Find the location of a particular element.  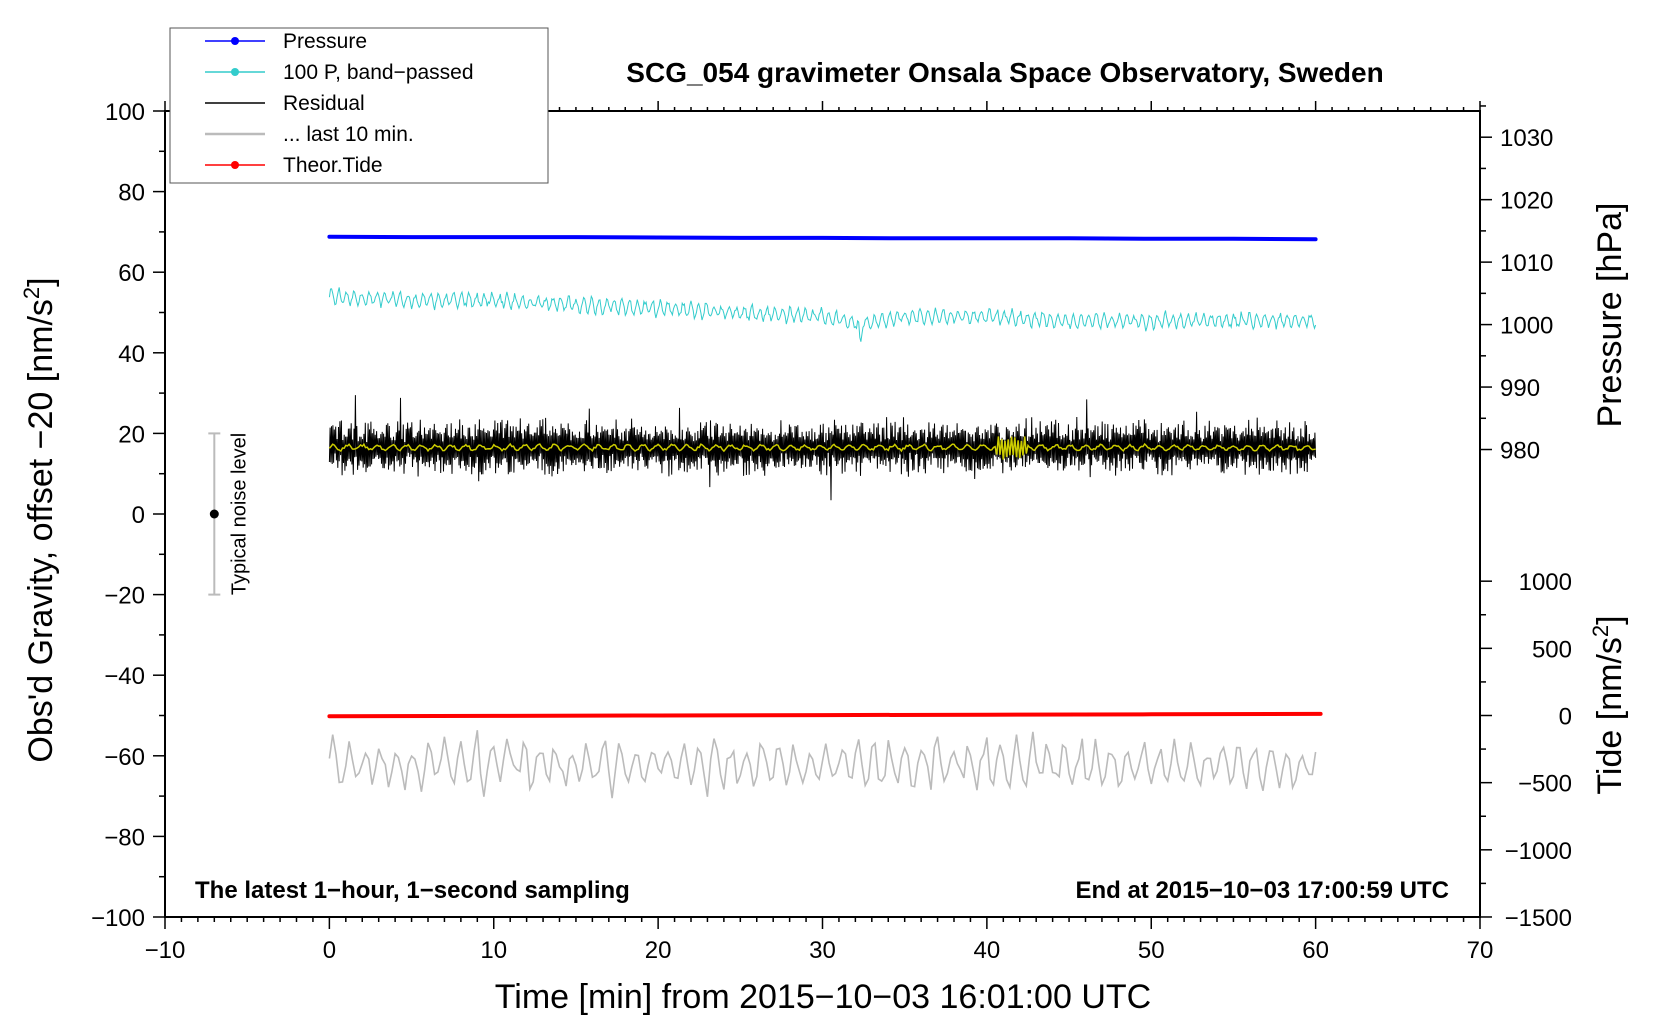

y-tick-label: 100 is located at coordinates (125, 112).